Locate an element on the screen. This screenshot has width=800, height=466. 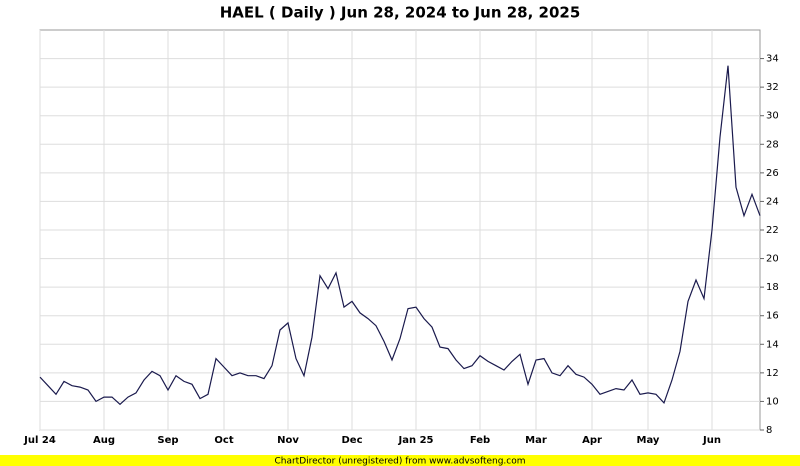
x-tick-label: Dec is located at coordinates (351, 440).